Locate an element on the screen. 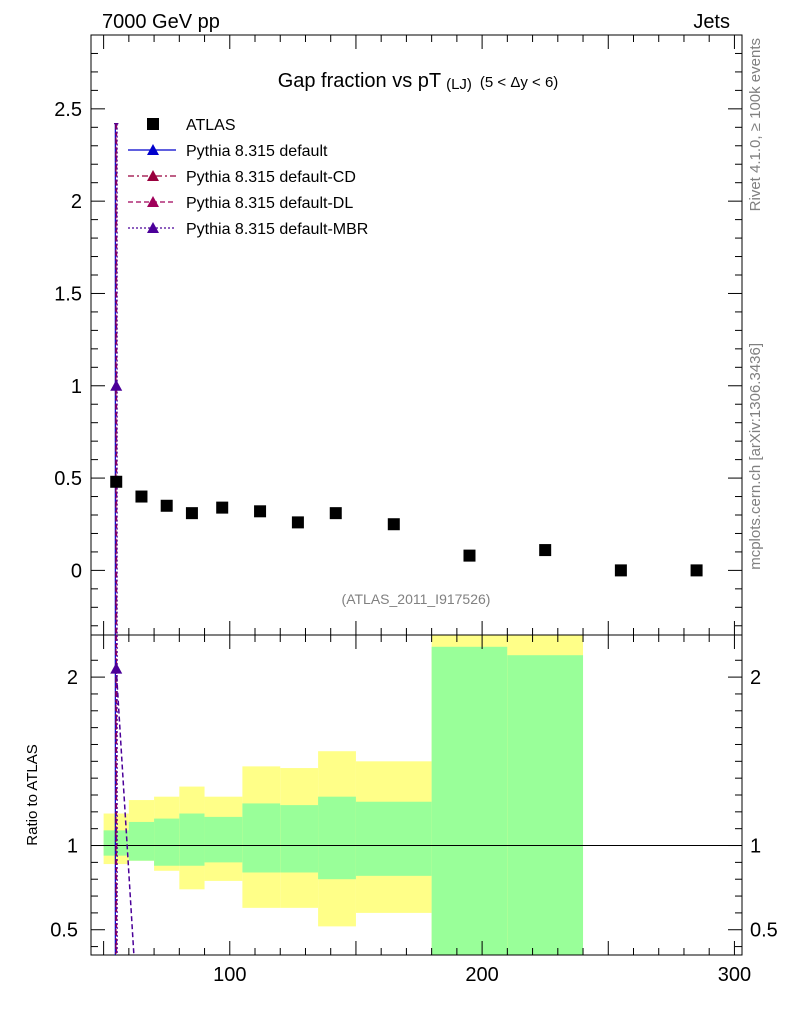 The image size is (786, 1024). header-left: 7000 GeV pp is located at coordinates (161, 22).